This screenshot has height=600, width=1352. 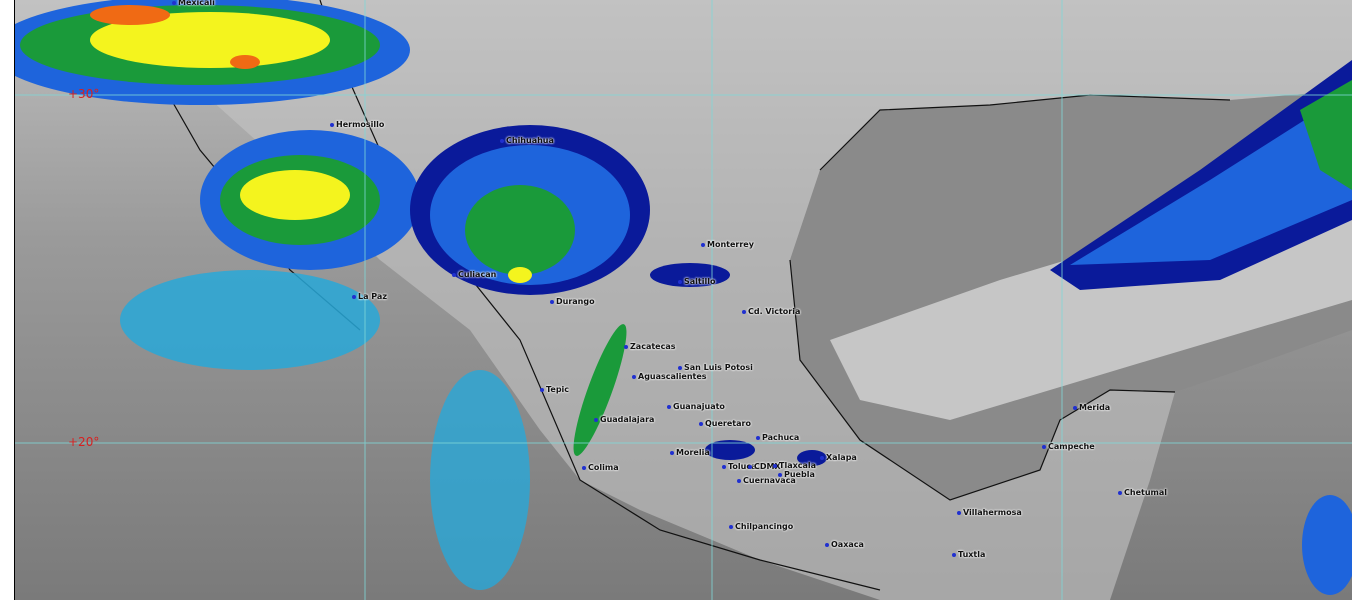 I want to click on city-label: La Paz, so click(x=369, y=296).